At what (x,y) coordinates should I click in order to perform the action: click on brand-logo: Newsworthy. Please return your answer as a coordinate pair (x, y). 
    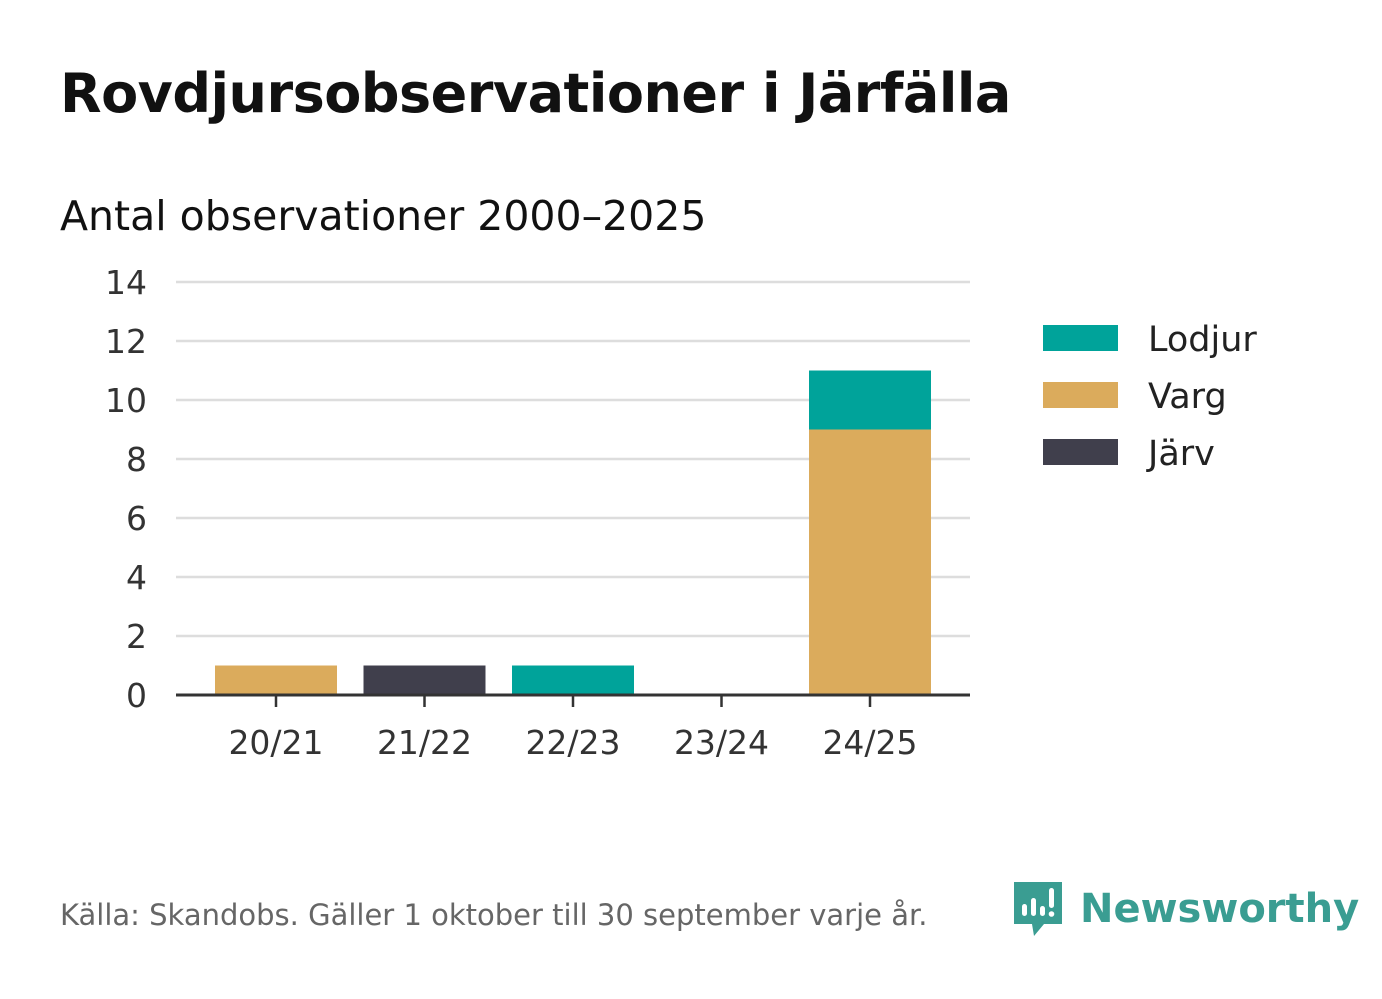
    Looking at the image, I should click on (1184, 909).